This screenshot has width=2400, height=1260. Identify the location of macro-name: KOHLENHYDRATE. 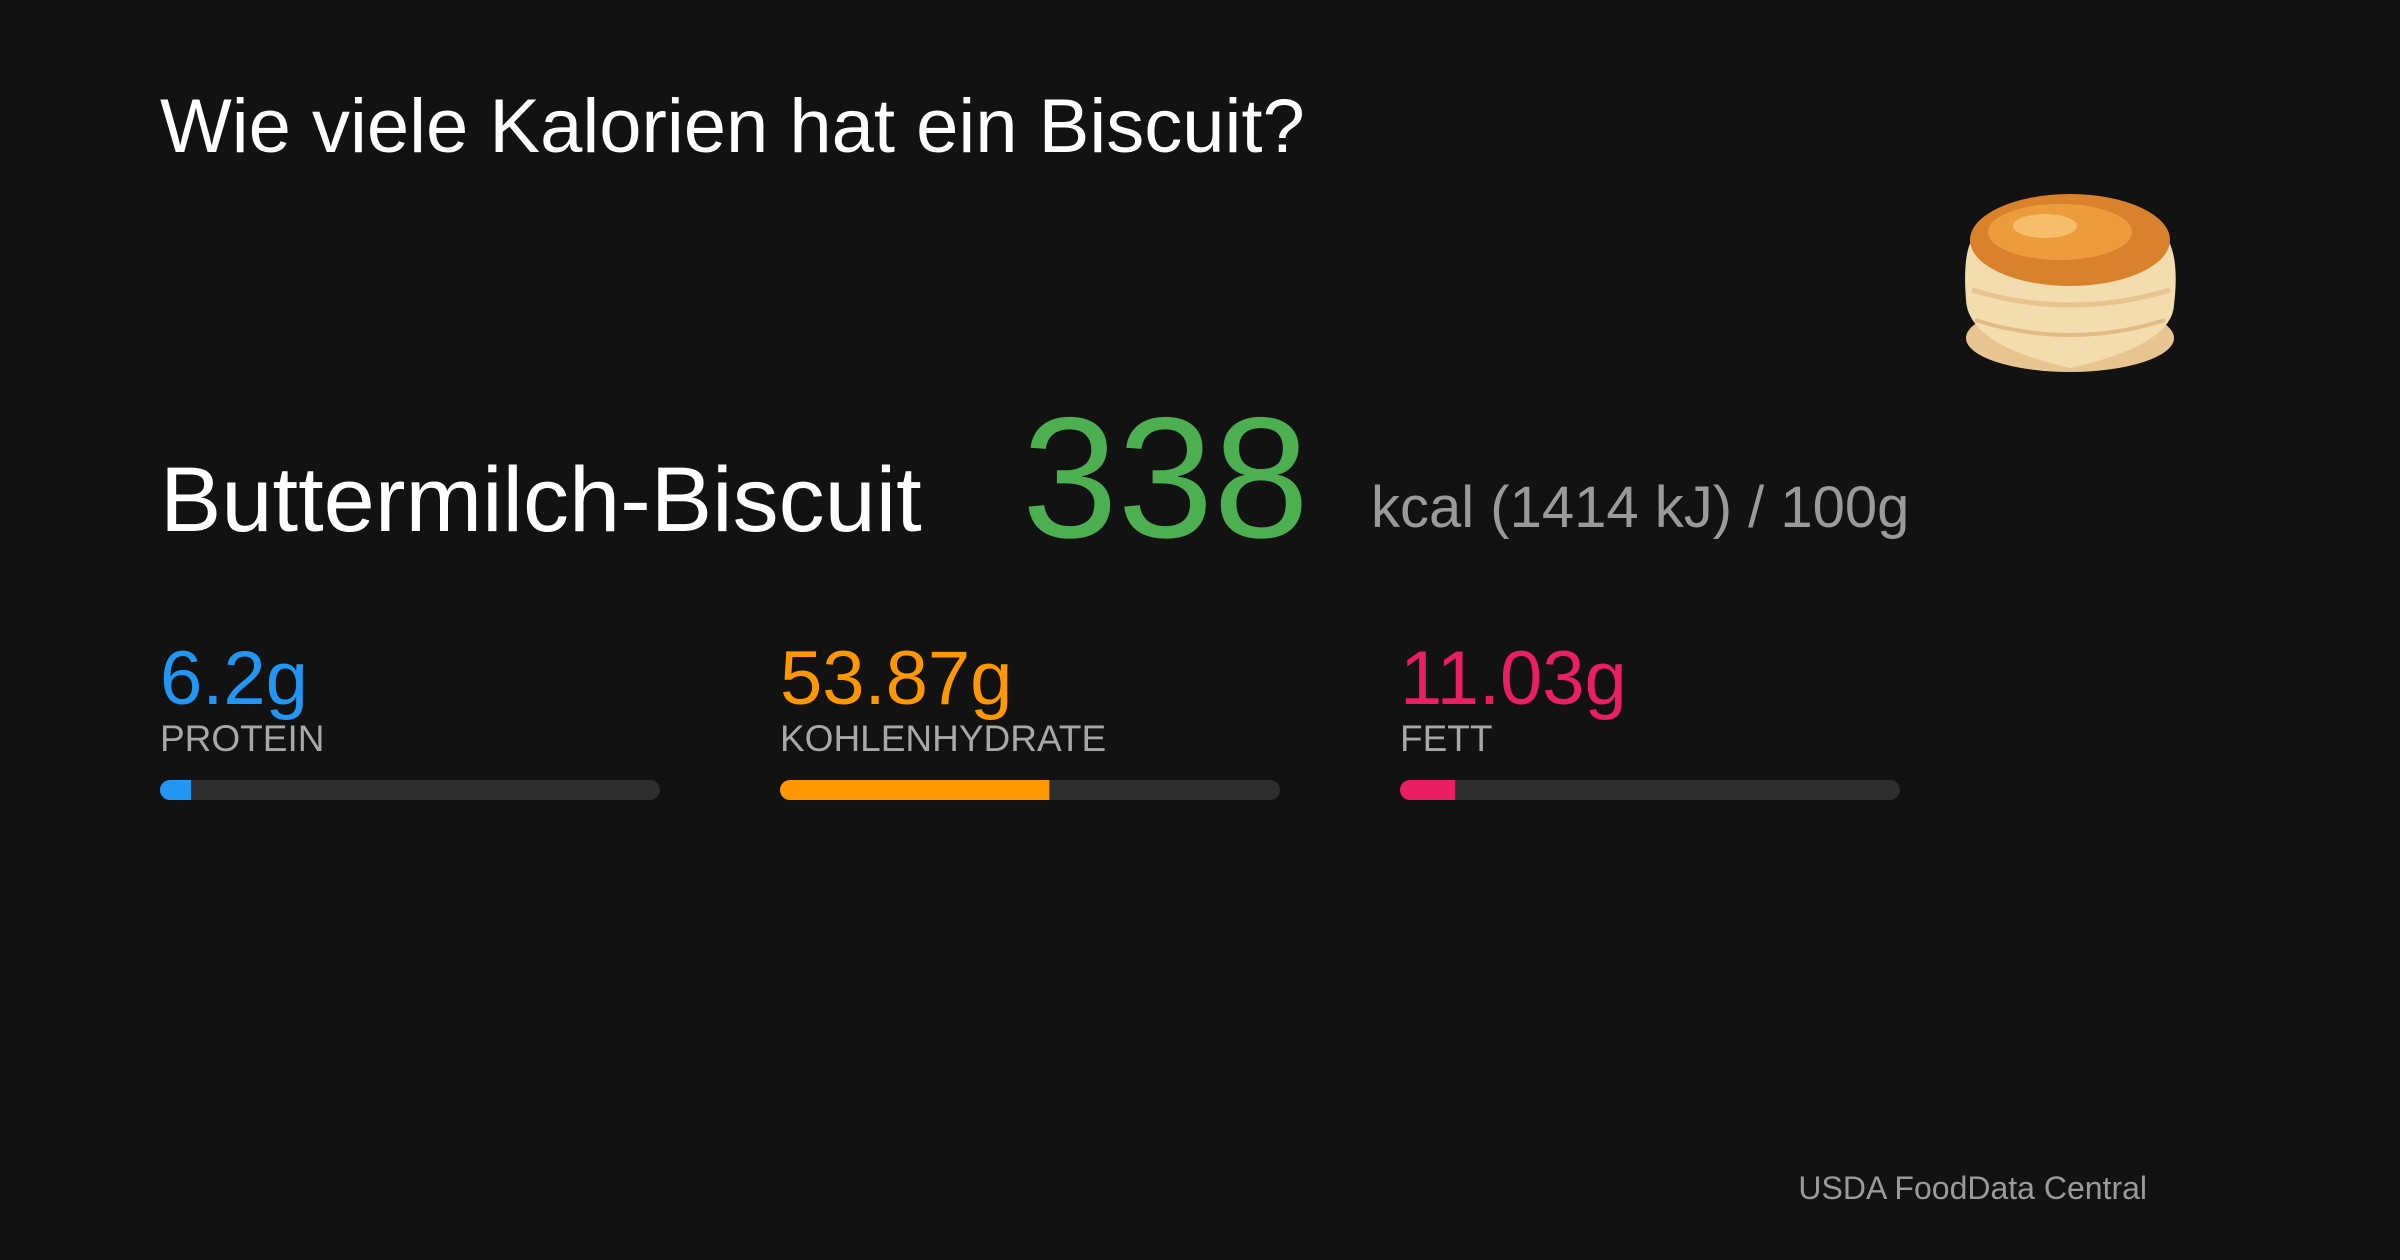
(943, 738).